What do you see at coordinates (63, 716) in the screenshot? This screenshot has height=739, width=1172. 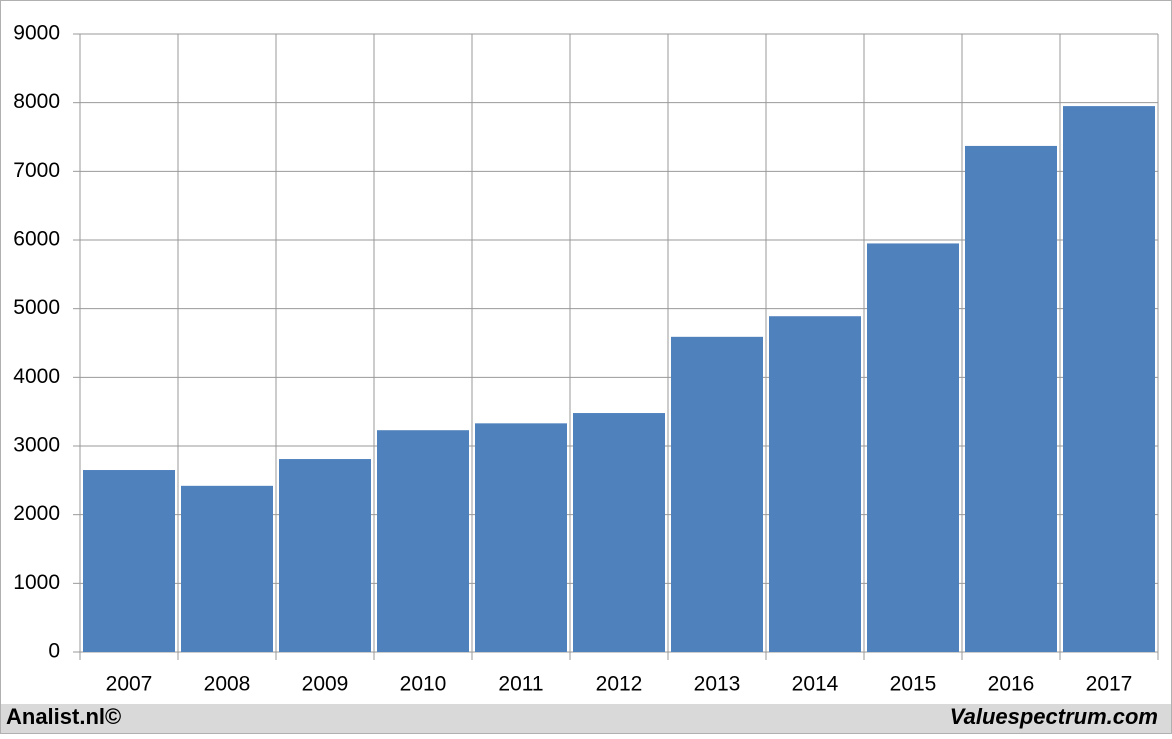 I see `footer-left: Analist.nl©` at bounding box center [63, 716].